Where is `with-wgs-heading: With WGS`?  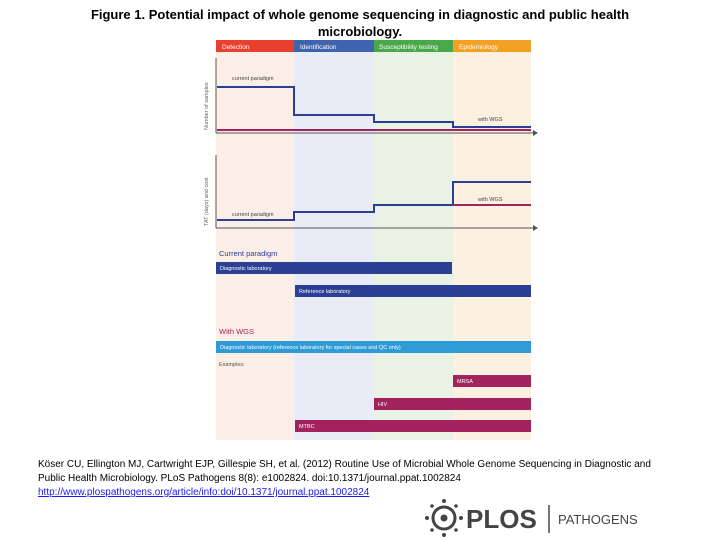
with-wgs-heading: With WGS is located at coordinates (236, 331).